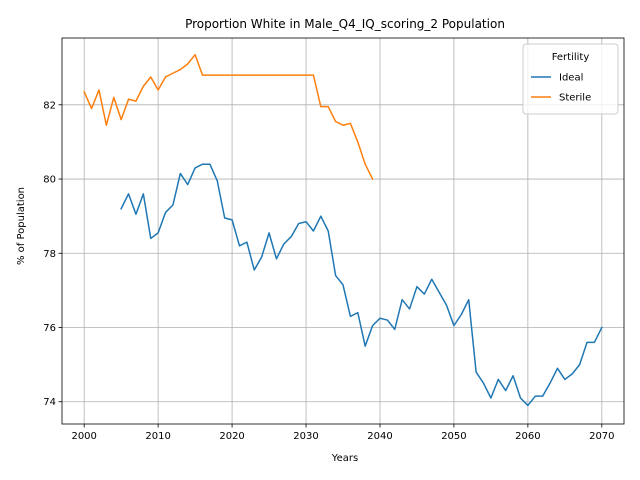 The width and height of the screenshot is (640, 480). I want to click on x-tick-label: 2030, so click(305, 436).